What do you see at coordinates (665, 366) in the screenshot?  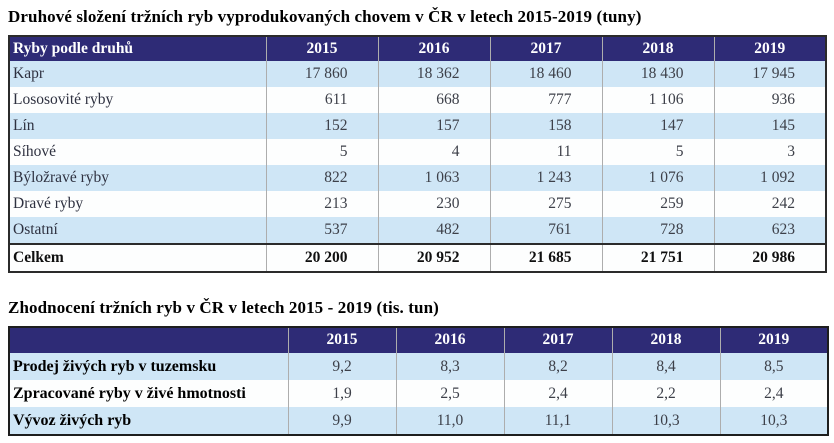 I see `cell-value: 8,4` at bounding box center [665, 366].